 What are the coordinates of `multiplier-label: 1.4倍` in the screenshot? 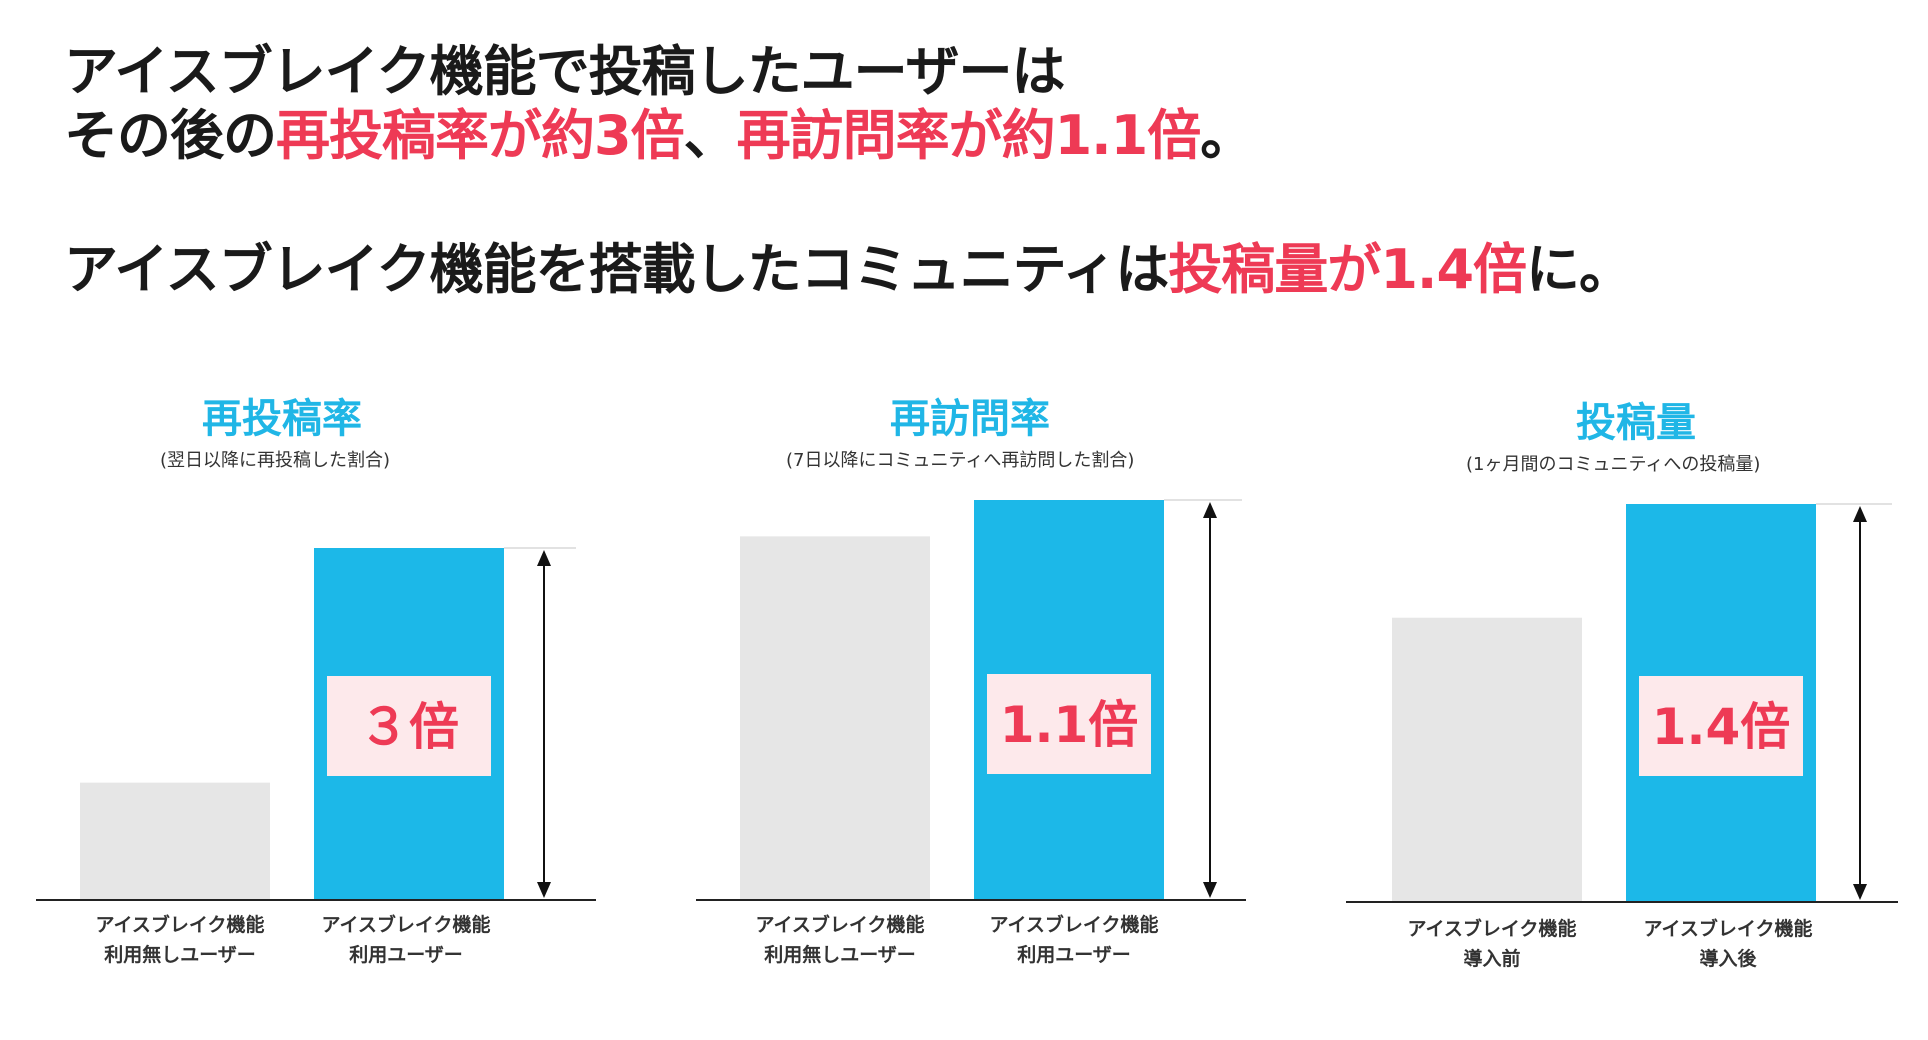 It's located at (1721, 727).